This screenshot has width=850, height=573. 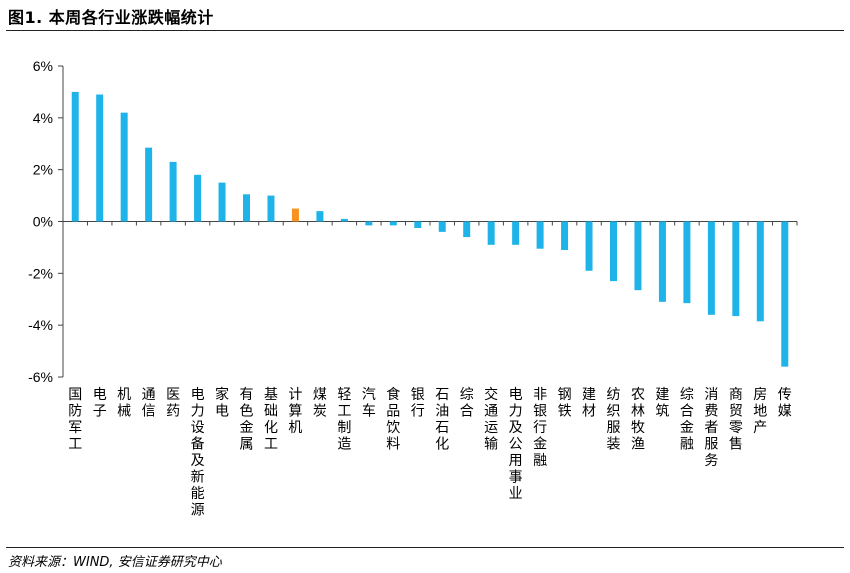 What do you see at coordinates (43, 66) in the screenshot?
I see `y-tick-label: 6%` at bounding box center [43, 66].